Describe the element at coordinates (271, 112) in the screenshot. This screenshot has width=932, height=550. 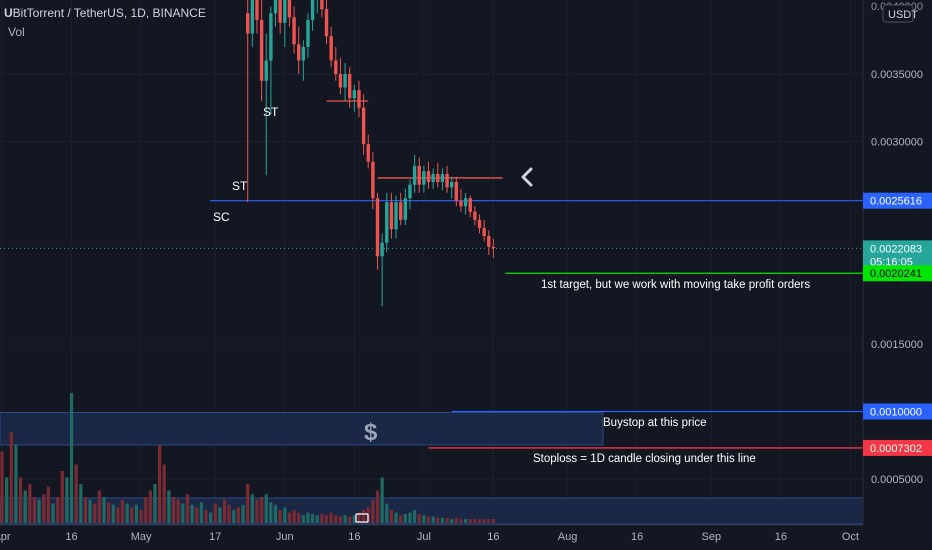
I see `label-st-high: ST` at that location.